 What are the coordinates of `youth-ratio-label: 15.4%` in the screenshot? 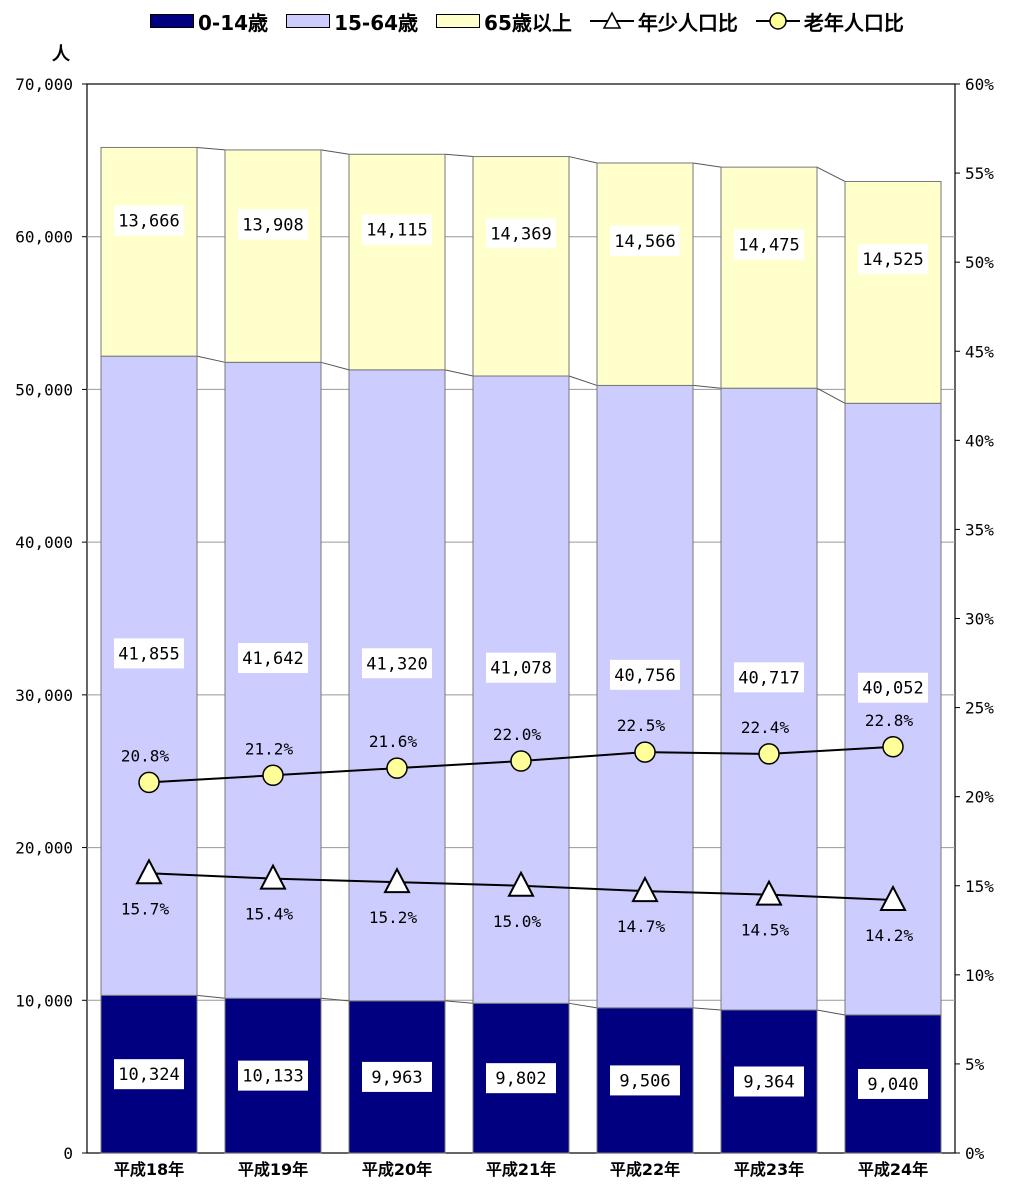 It's located at (269, 914).